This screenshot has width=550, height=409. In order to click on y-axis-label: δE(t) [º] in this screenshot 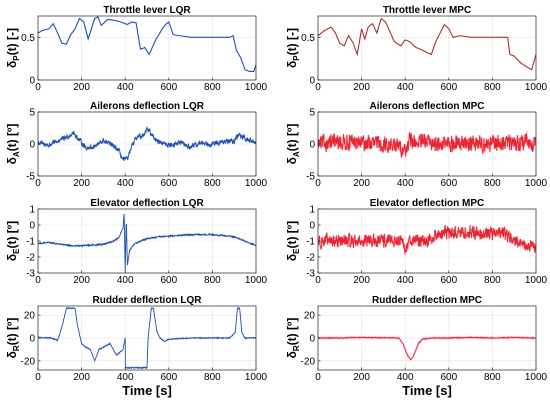, I will do `click(13, 241)`.